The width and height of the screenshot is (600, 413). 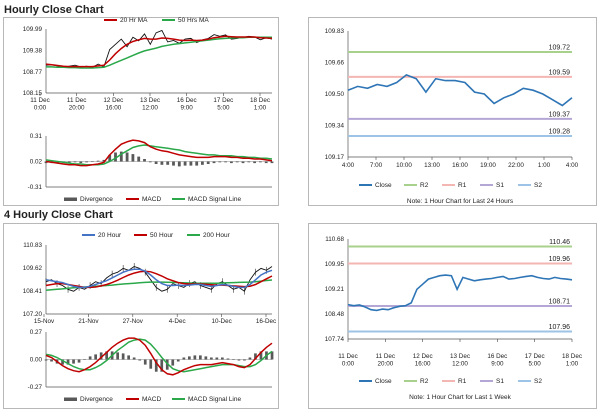 What do you see at coordinates (36, 360) in the screenshot?
I see `y-tick-label: 0.00` at bounding box center [36, 360].